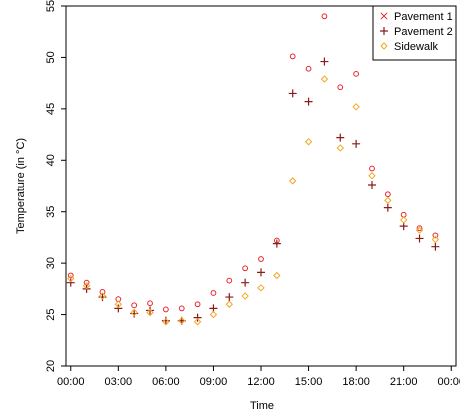  What do you see at coordinates (423, 32) in the screenshot?
I see `legend-label: Pavement 2` at bounding box center [423, 32].